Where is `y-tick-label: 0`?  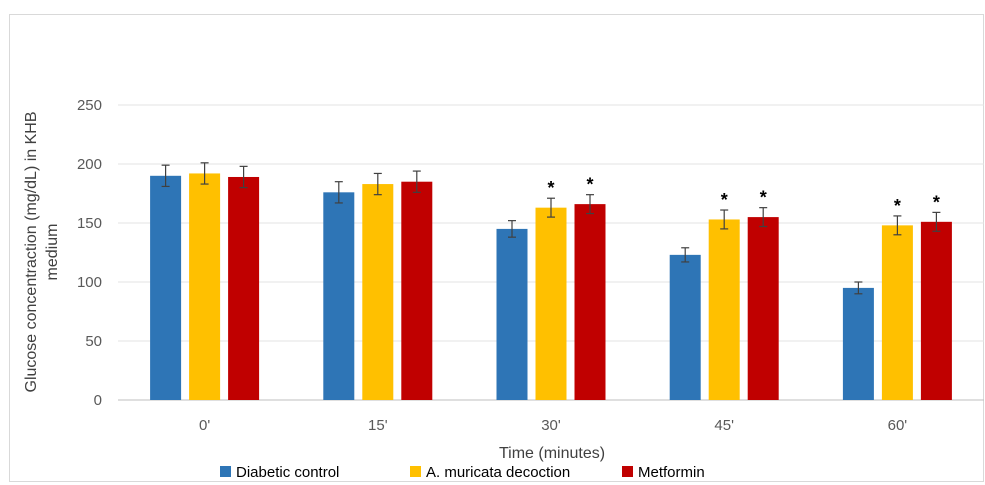 y-tick-label: 0 is located at coordinates (98, 400).